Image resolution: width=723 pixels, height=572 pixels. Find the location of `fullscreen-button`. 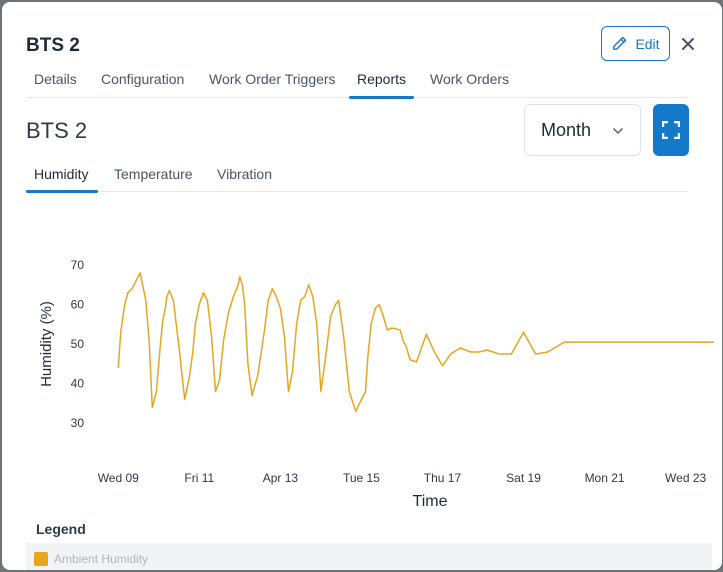

fullscreen-button is located at coordinates (671, 130).